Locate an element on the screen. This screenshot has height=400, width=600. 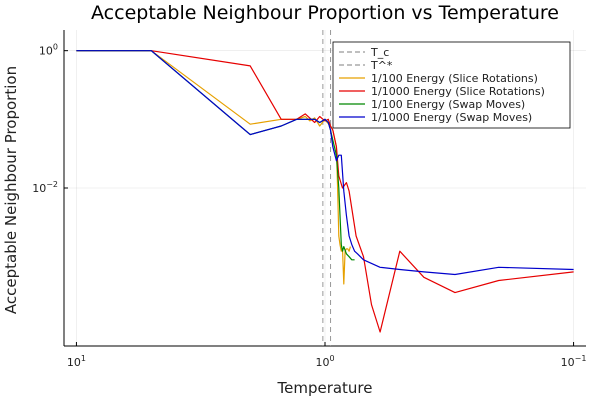
legend-label: T^* is located at coordinates (381, 65).